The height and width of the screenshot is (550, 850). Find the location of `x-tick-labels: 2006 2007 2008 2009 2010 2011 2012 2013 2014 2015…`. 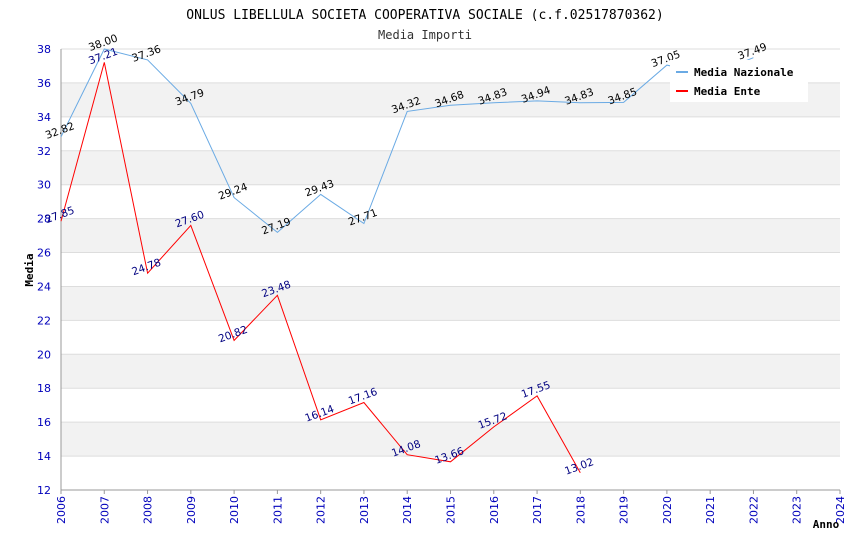

x-tick-labels: 2006 2007 2008 2009 2010 2011 2012 2013 2014 2015… is located at coordinates (451, 510).